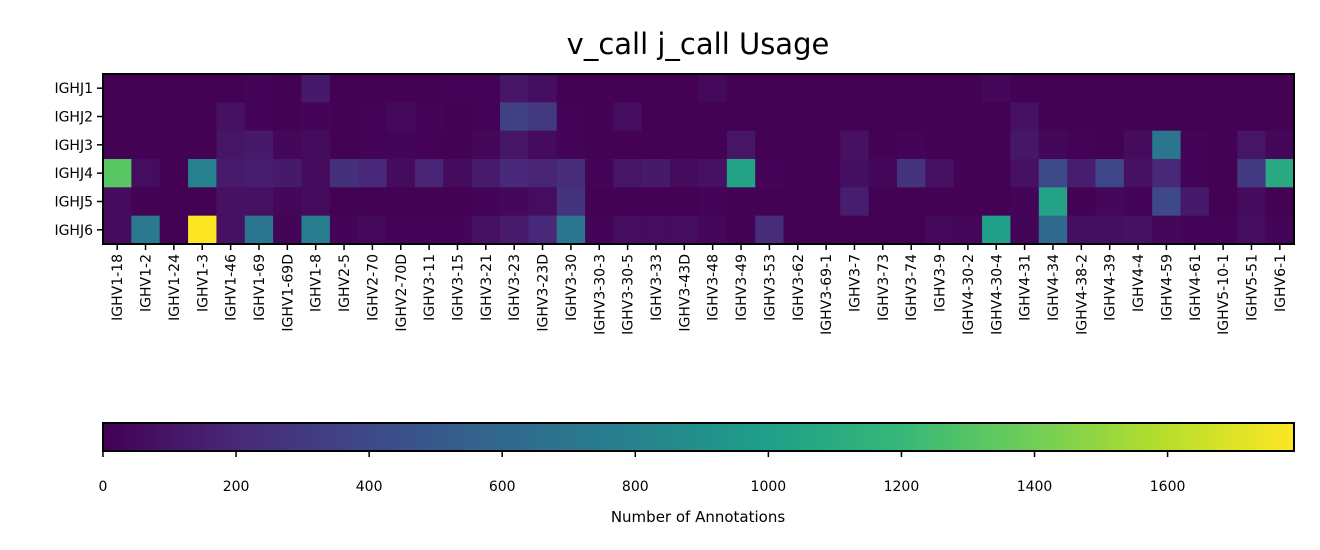  Describe the element at coordinates (1035, 487) in the screenshot. I see `colorbar-tick-label: 1400` at that location.